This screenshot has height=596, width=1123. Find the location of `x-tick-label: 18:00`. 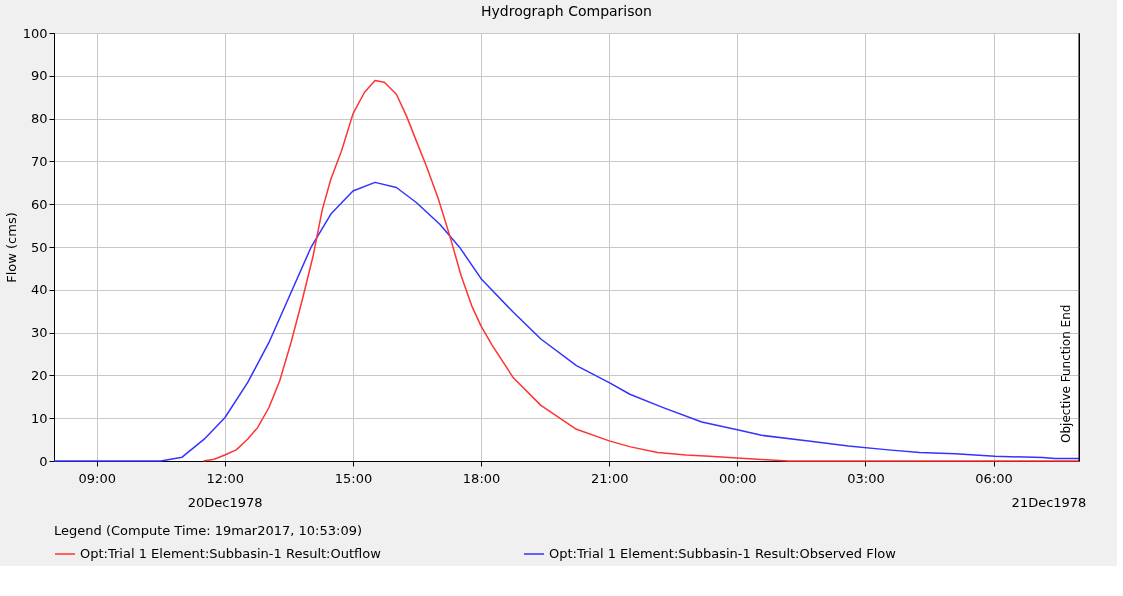

x-tick-label: 18:00 is located at coordinates (481, 478).